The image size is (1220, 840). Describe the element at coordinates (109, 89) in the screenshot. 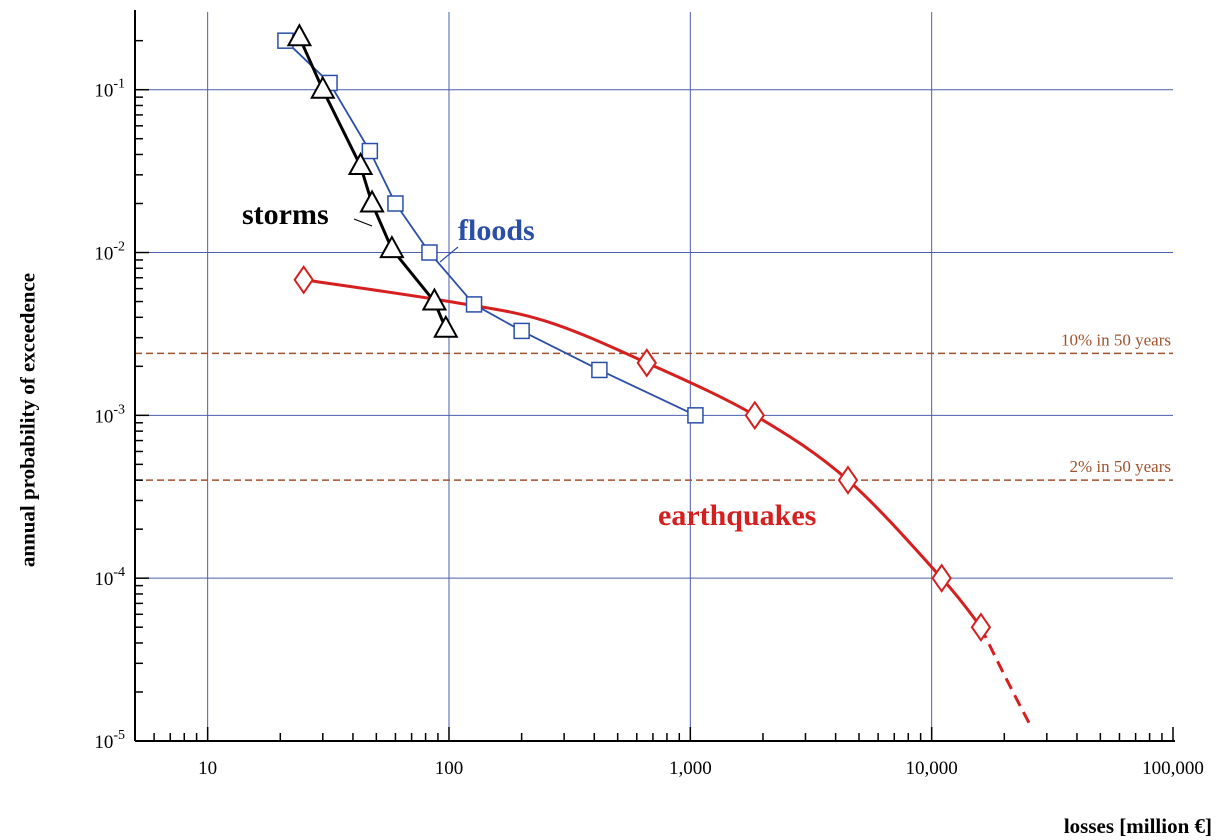

I see `y-tick-label: 10⁻¹` at that location.